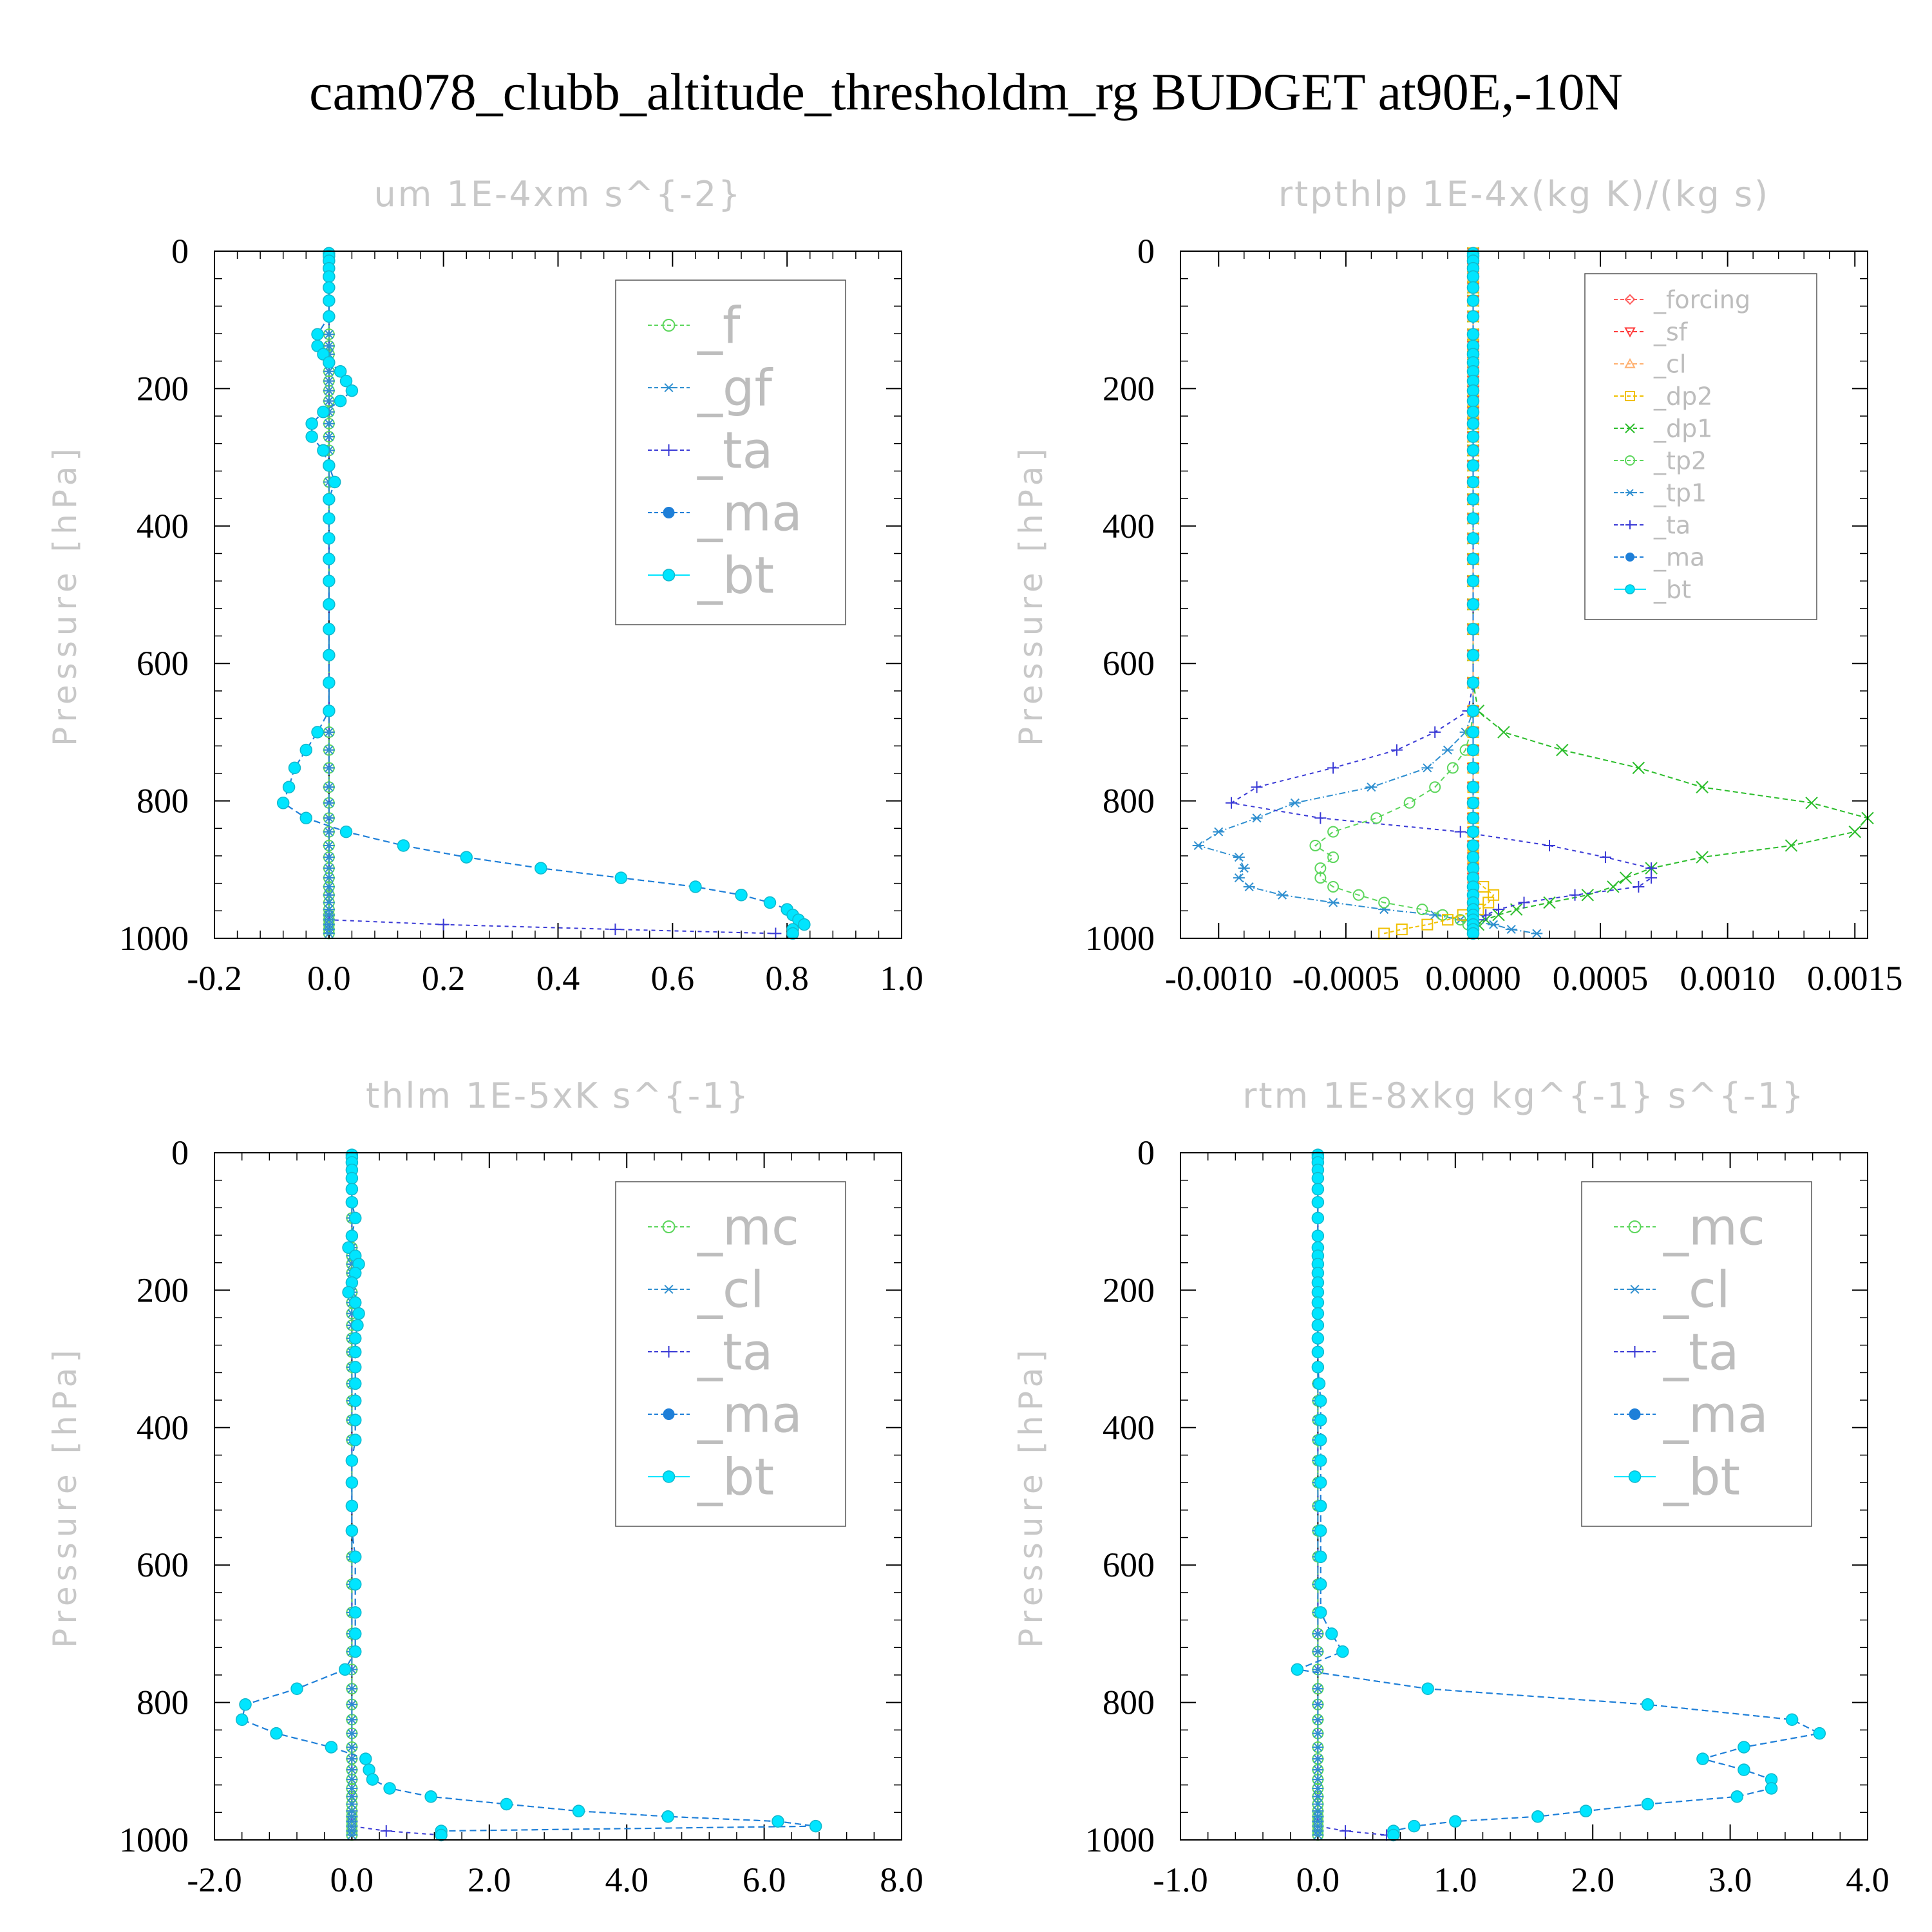  What do you see at coordinates (1701, 1352) in the screenshot?
I see `legend-label: _ta` at bounding box center [1701, 1352].